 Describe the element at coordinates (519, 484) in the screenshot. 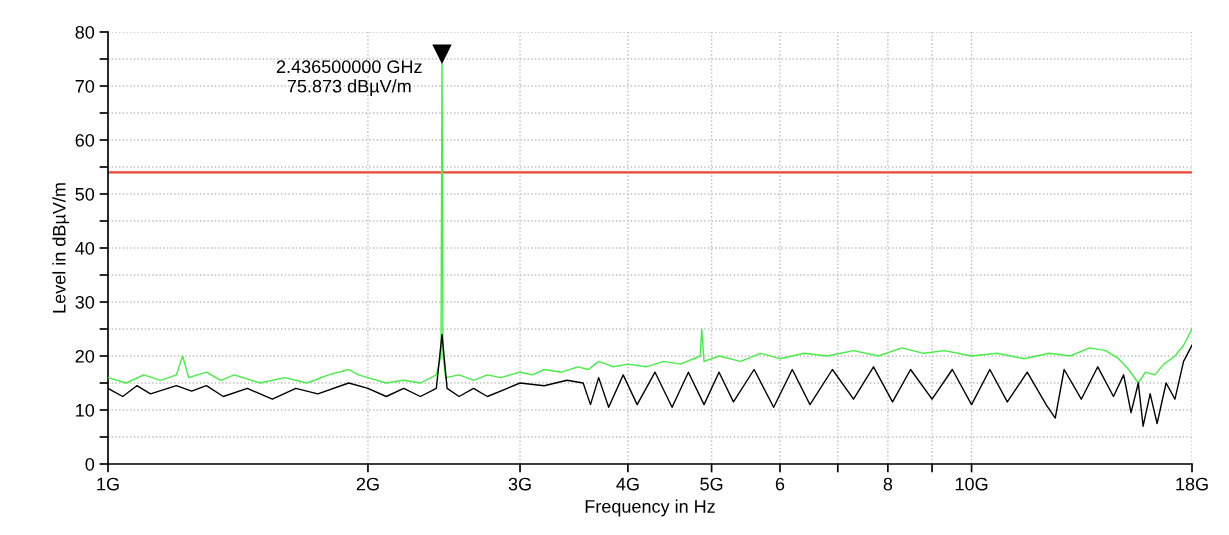

I see `x-tick-label: 3G` at that location.